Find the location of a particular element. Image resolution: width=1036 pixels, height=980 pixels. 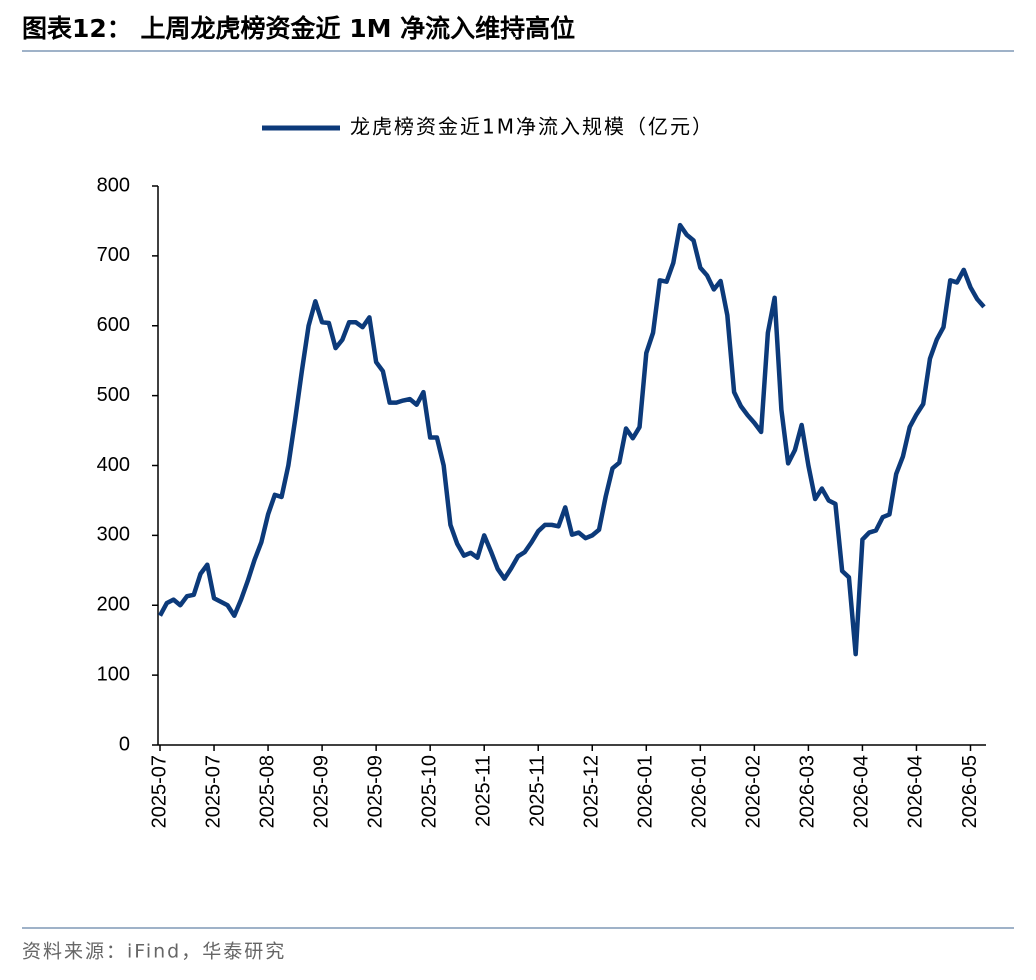

legend-label: 龙虎榜资金近1M净流入规模（亿元） is located at coordinates (532, 127).